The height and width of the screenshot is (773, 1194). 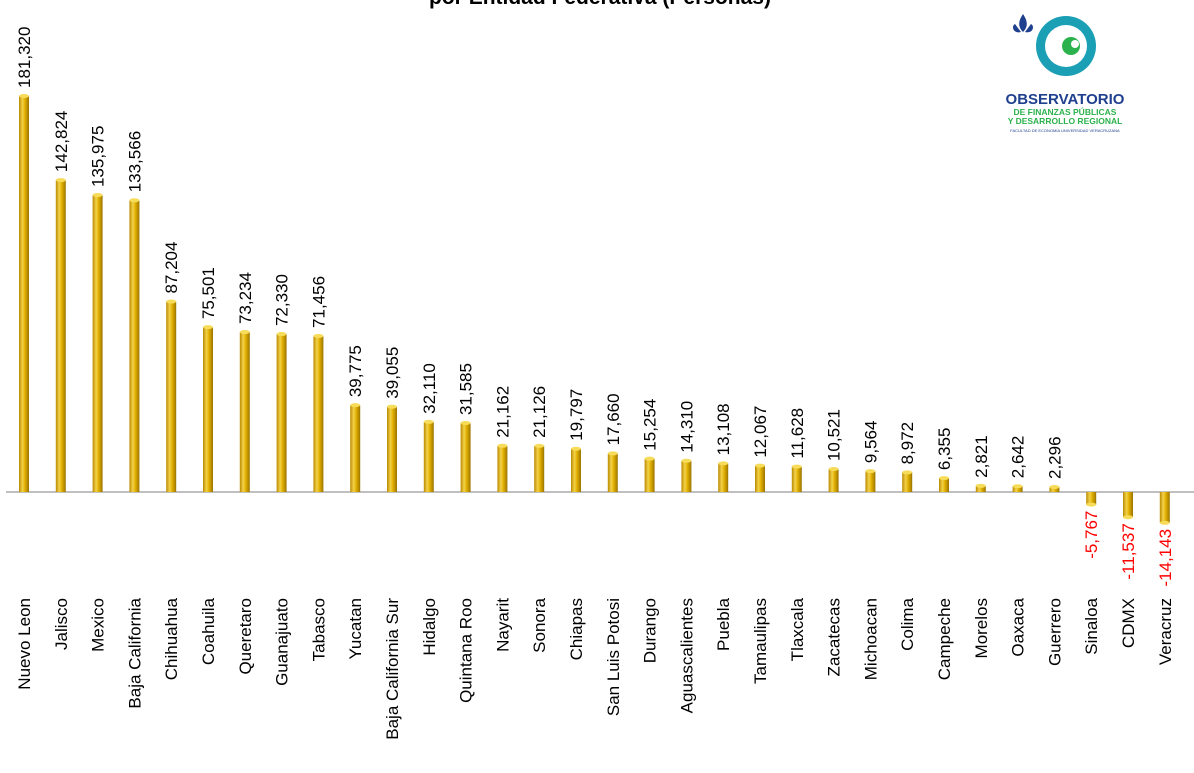 I want to click on bar-cap-guerrero, so click(x=1054, y=486).